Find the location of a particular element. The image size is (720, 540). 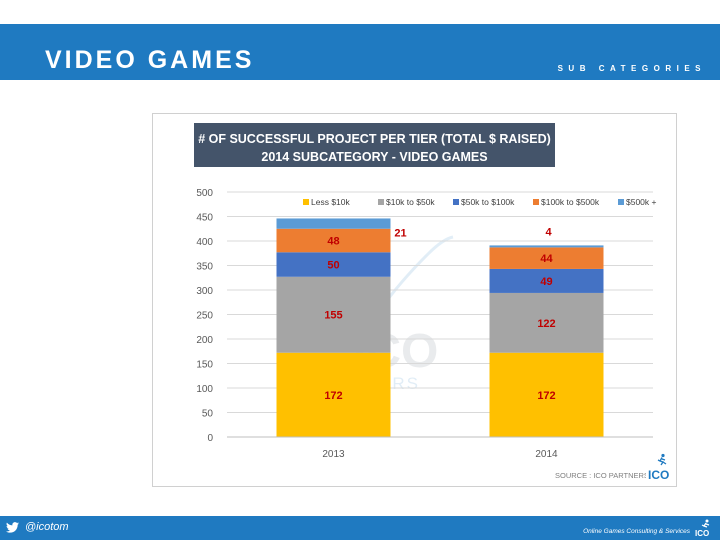

data-label: 50 is located at coordinates (333, 266).